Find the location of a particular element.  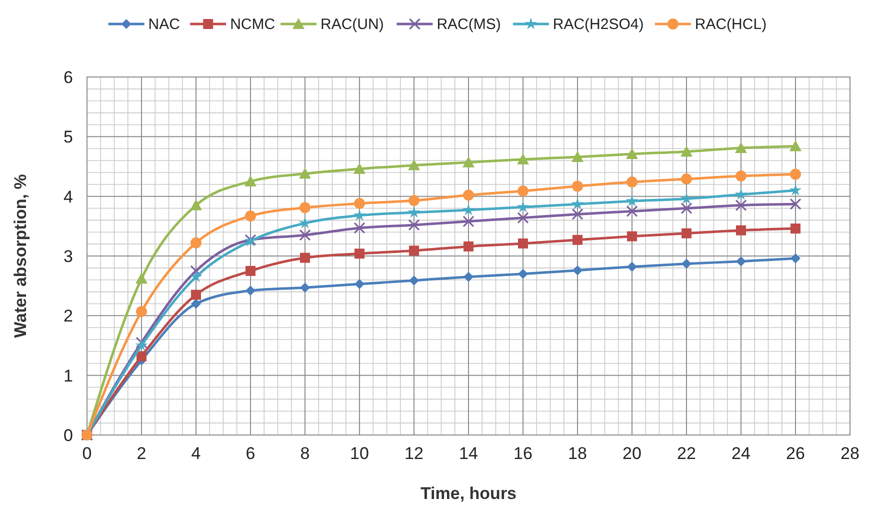

x-tick-label: 26 is located at coordinates (795, 453).